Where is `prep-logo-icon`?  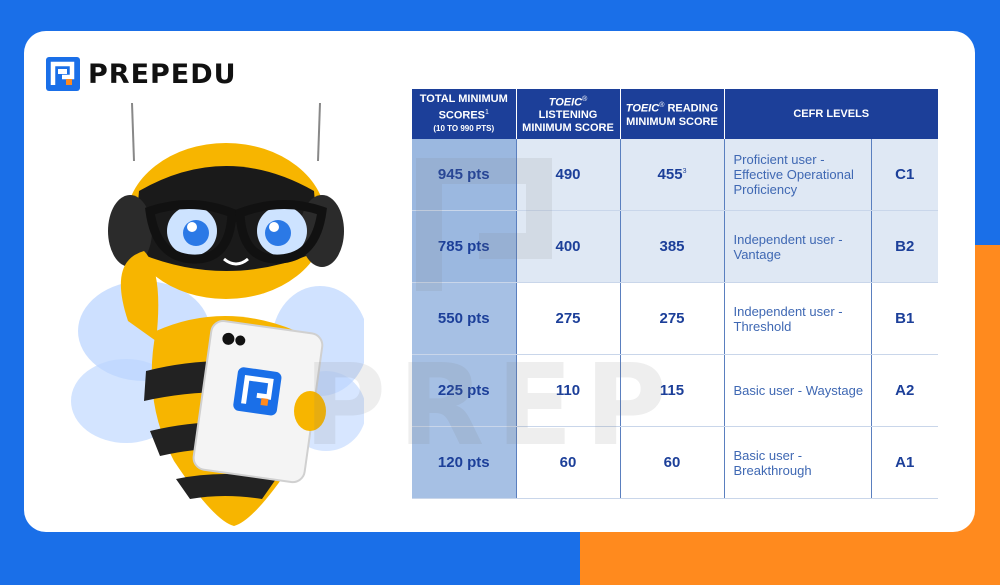
prep-logo-icon is located at coordinates (63, 74).